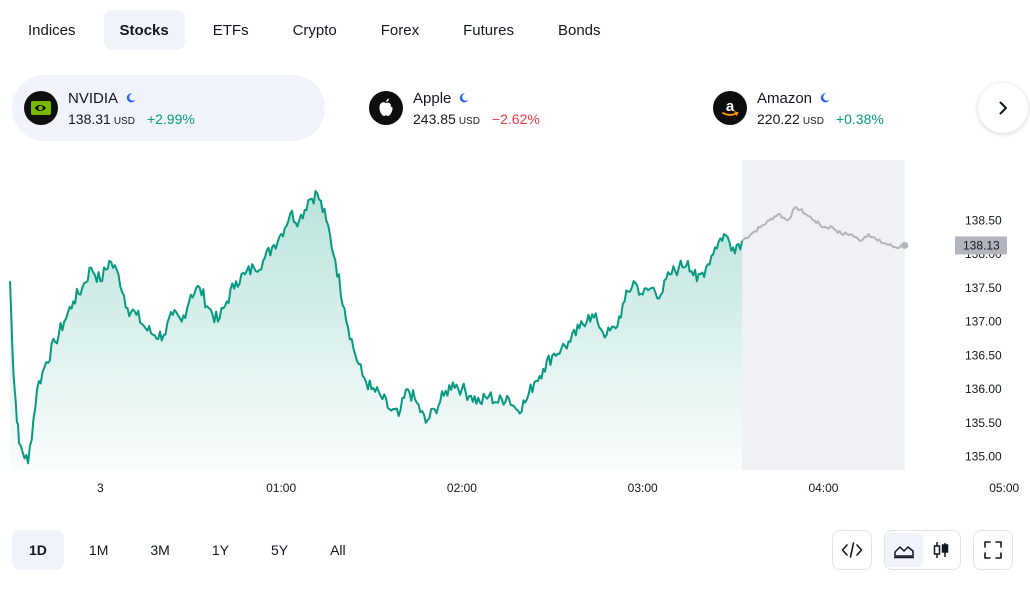 This screenshot has width=1030, height=605. I want to click on tab-futures: Futures, so click(488, 30).